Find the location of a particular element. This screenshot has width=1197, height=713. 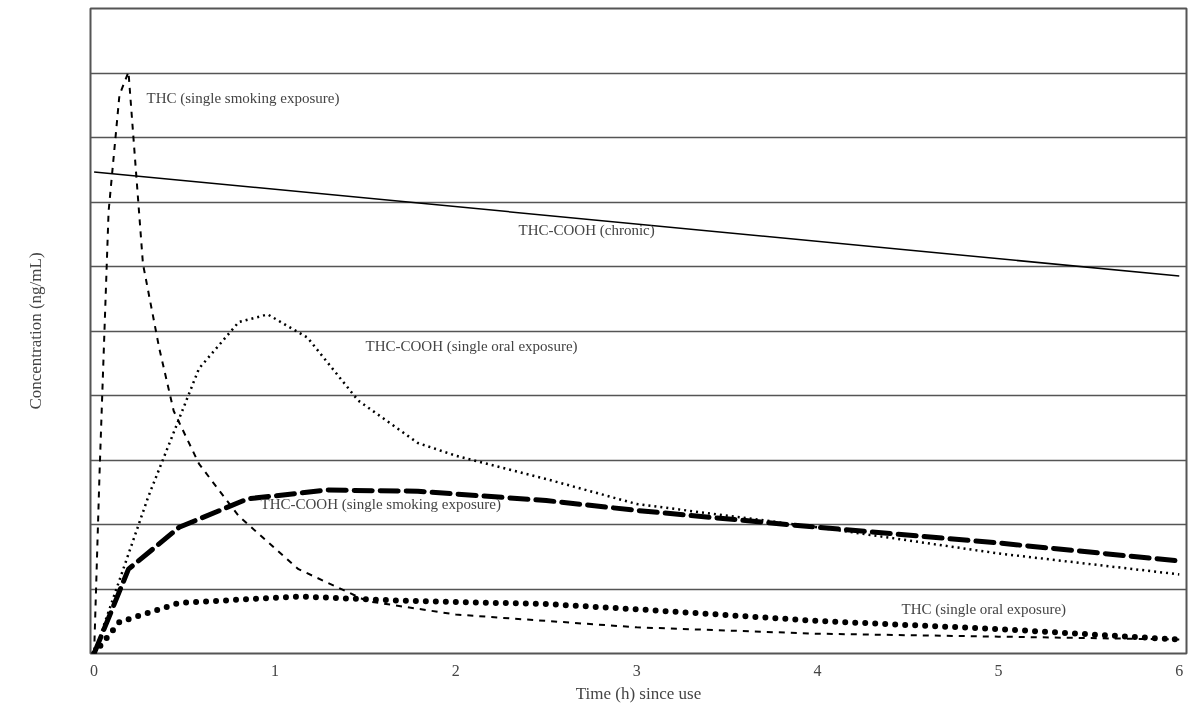

series-label: THC-COOH (single smoking exposure) is located at coordinates (380, 504).